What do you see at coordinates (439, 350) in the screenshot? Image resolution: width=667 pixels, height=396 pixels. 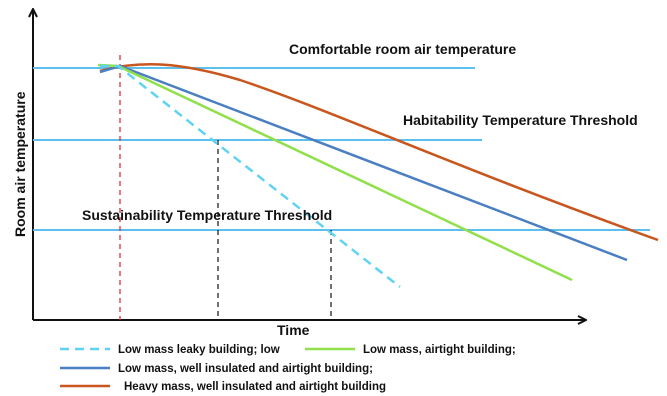 I see `legend-label-low-mass-airtight: Low mass, airtight building;` at bounding box center [439, 350].